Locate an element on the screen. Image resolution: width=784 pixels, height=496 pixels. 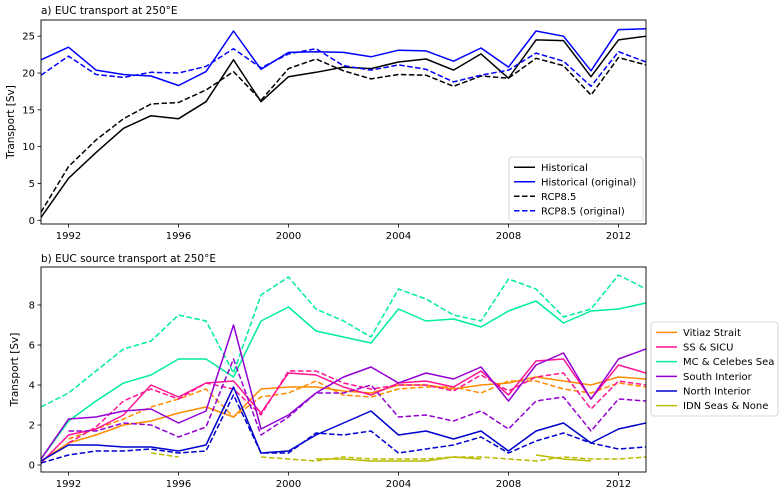
panel-b-y-axis-label: Transport [Sv] is located at coordinates (15, 370).